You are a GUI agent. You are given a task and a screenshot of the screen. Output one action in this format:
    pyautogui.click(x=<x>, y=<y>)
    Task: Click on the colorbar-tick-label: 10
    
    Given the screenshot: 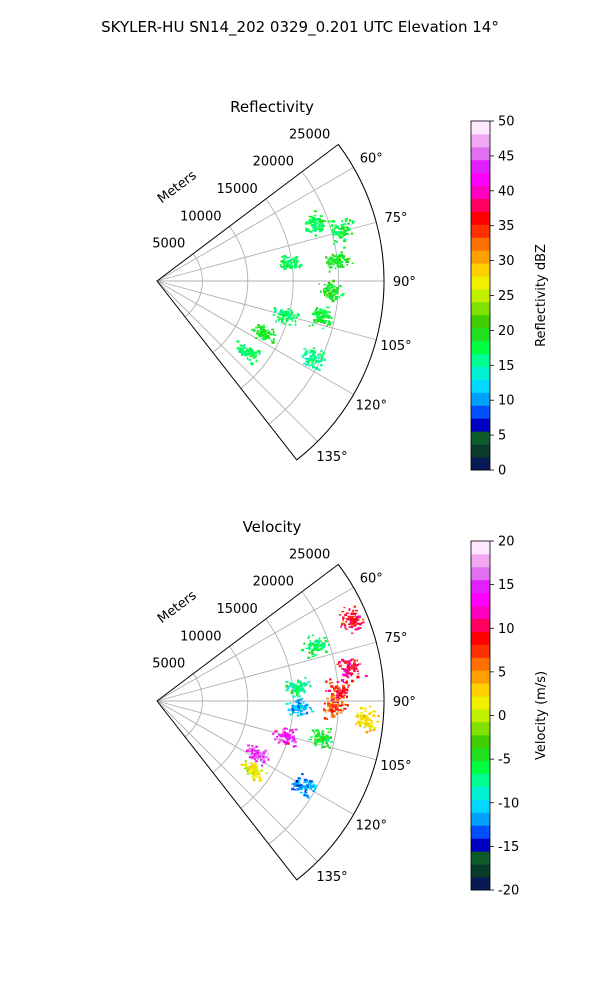 What is the action you would take?
    pyautogui.click(x=506, y=629)
    